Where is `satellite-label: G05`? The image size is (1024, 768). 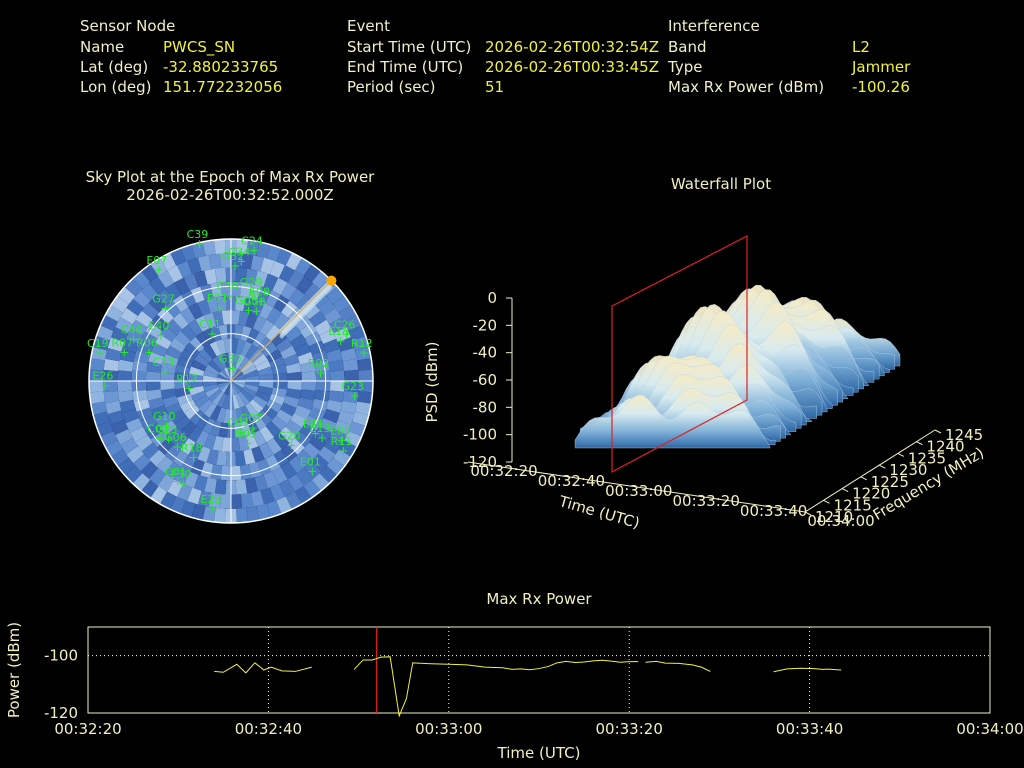 satellite-label: G05 is located at coordinates (246, 301).